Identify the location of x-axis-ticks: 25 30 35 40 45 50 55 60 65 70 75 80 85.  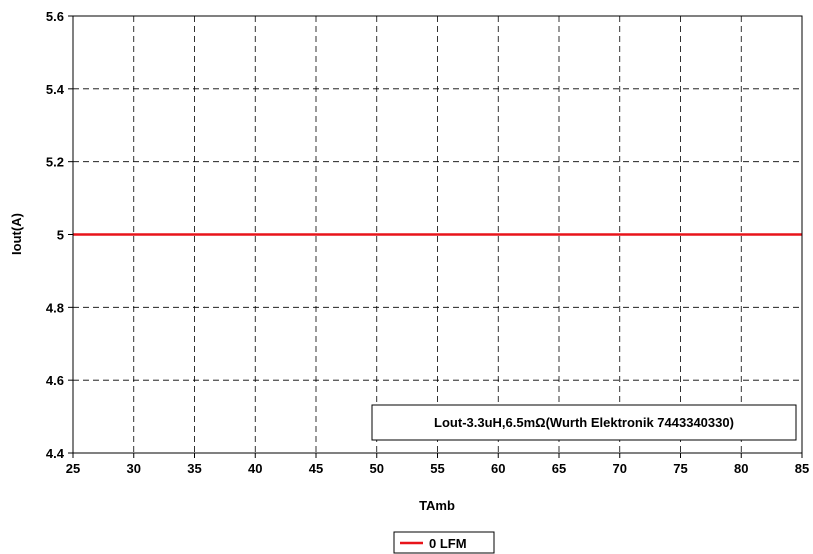
(437, 464).